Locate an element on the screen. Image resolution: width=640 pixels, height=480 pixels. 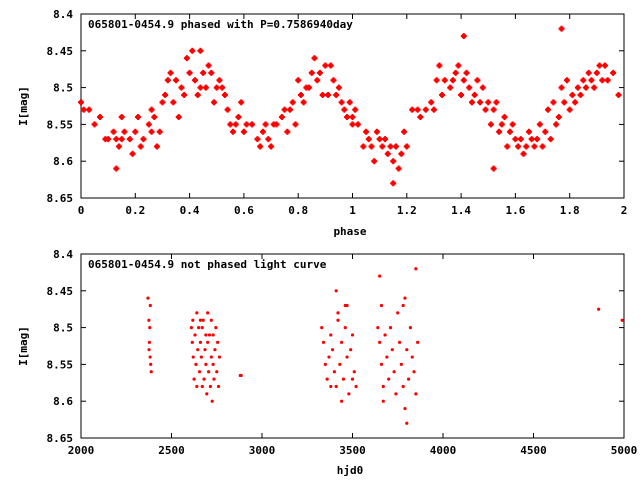
phased-plot-ylabel: I[mag] is located at coordinates (23, 106).